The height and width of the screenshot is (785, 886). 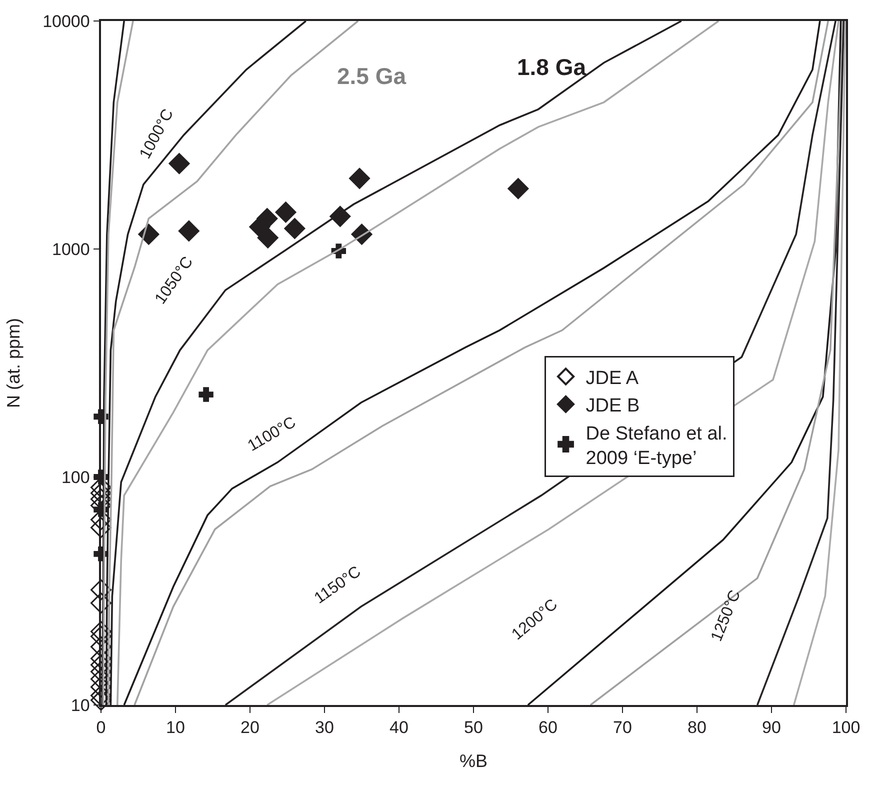 I want to click on y-axis-title: N (at. ppm), so click(x=13, y=363).